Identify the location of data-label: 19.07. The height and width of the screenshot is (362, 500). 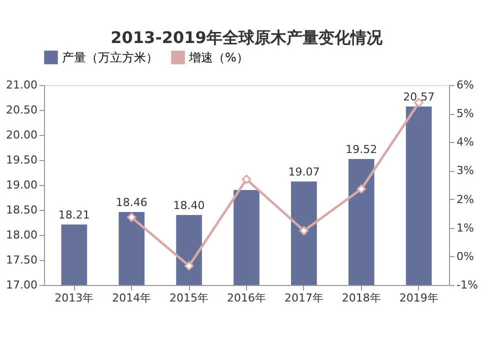
(304, 172).